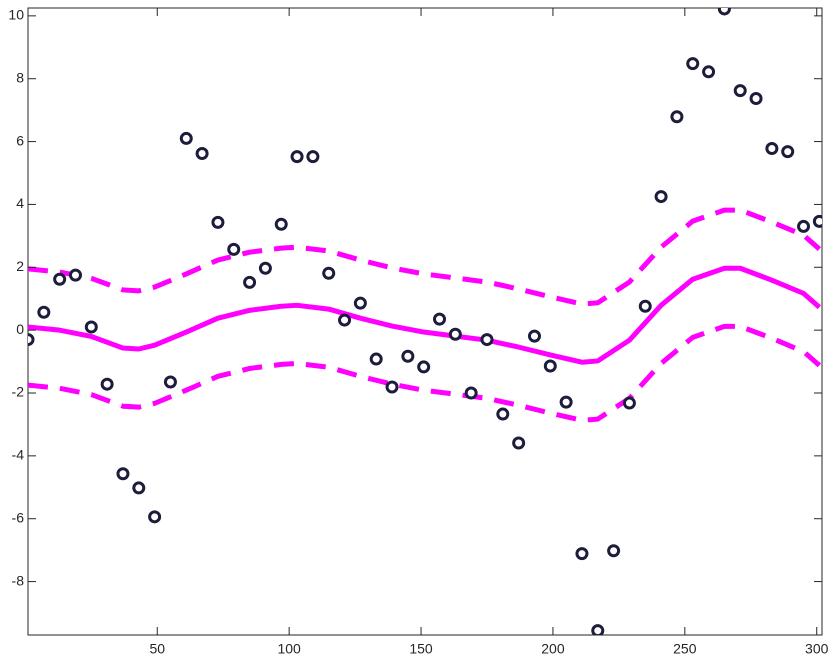 This screenshot has width=830, height=660. I want to click on y-tick-label: 4, so click(20, 203).